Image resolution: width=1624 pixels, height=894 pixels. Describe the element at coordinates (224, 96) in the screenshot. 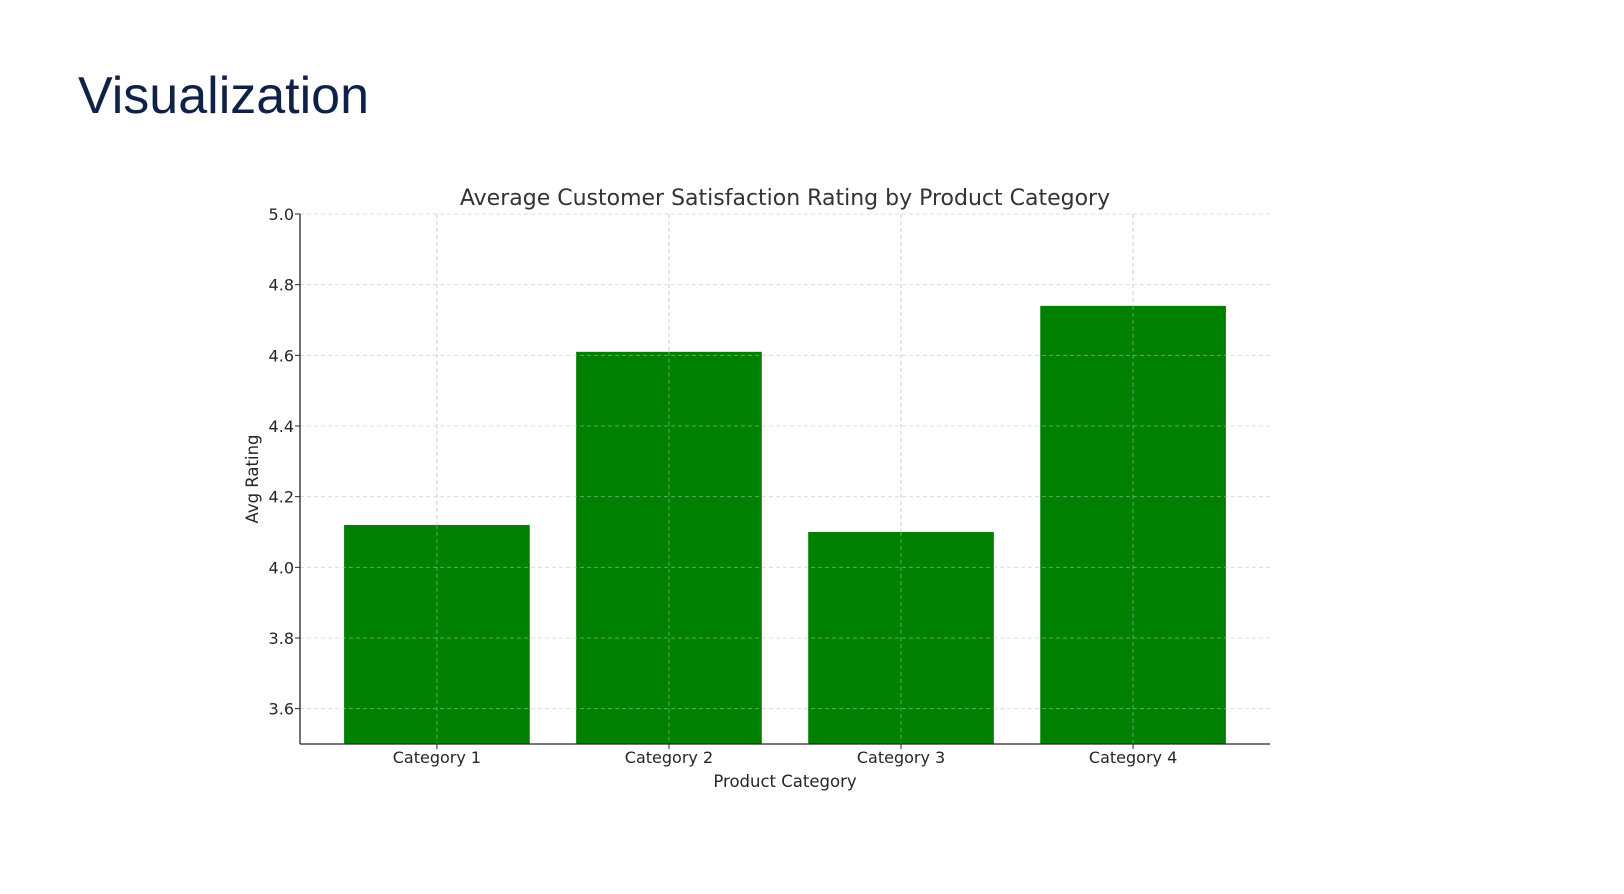

I see `page-title: Visualization` at that location.